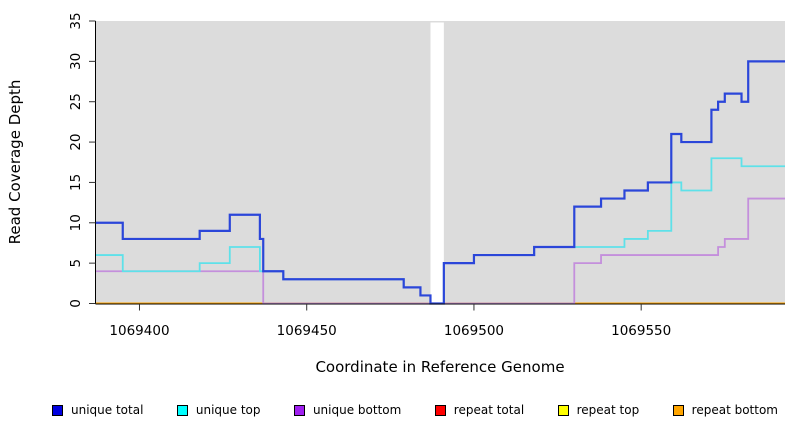 The image size is (792, 432). I want to click on legend-swatch-unique-top, so click(182, 410).